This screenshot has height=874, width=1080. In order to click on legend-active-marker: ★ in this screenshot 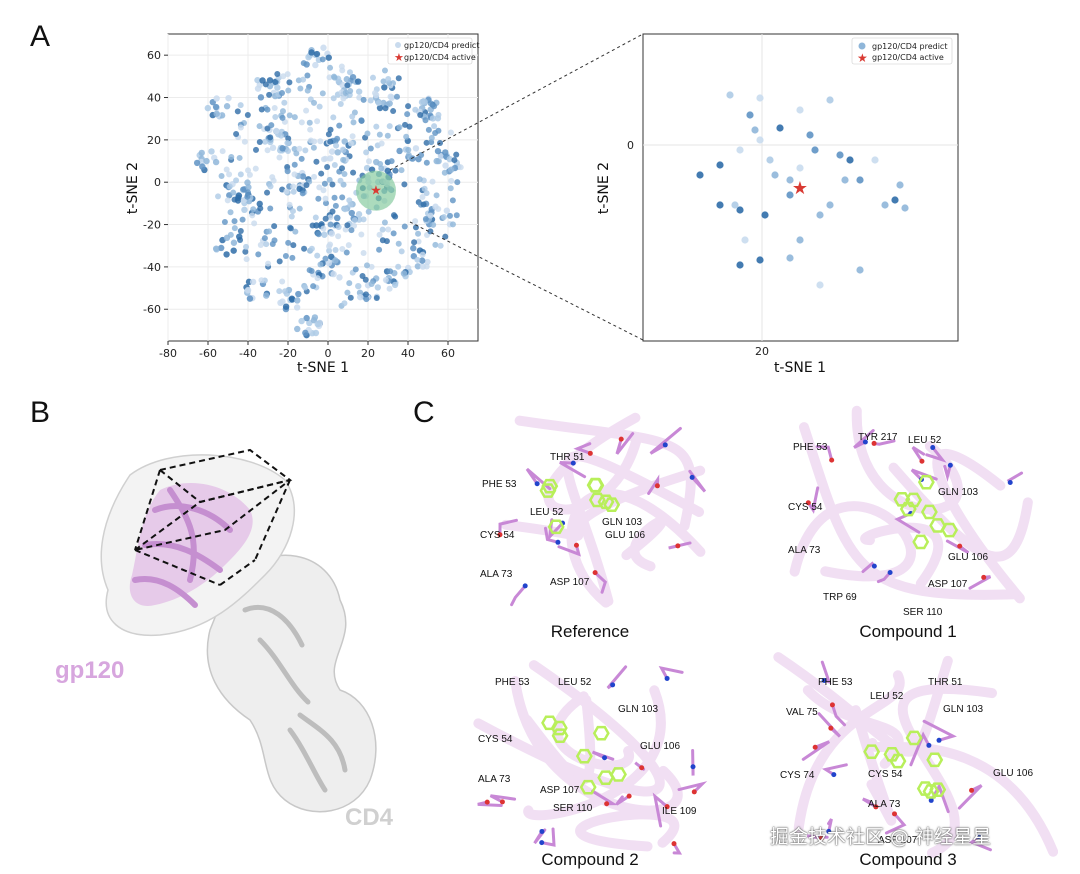, I will do `click(399, 58)`.